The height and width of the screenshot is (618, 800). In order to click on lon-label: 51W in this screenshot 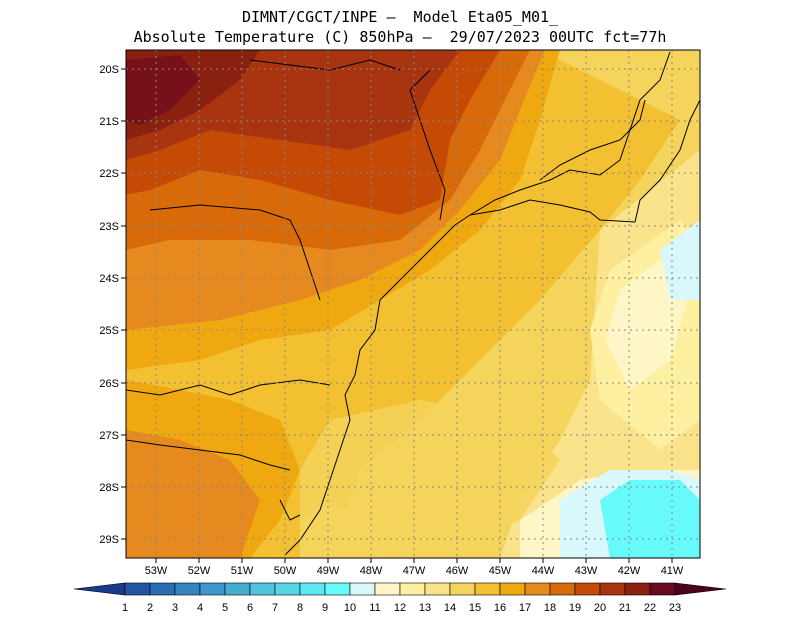, I will do `click(242, 571)`.